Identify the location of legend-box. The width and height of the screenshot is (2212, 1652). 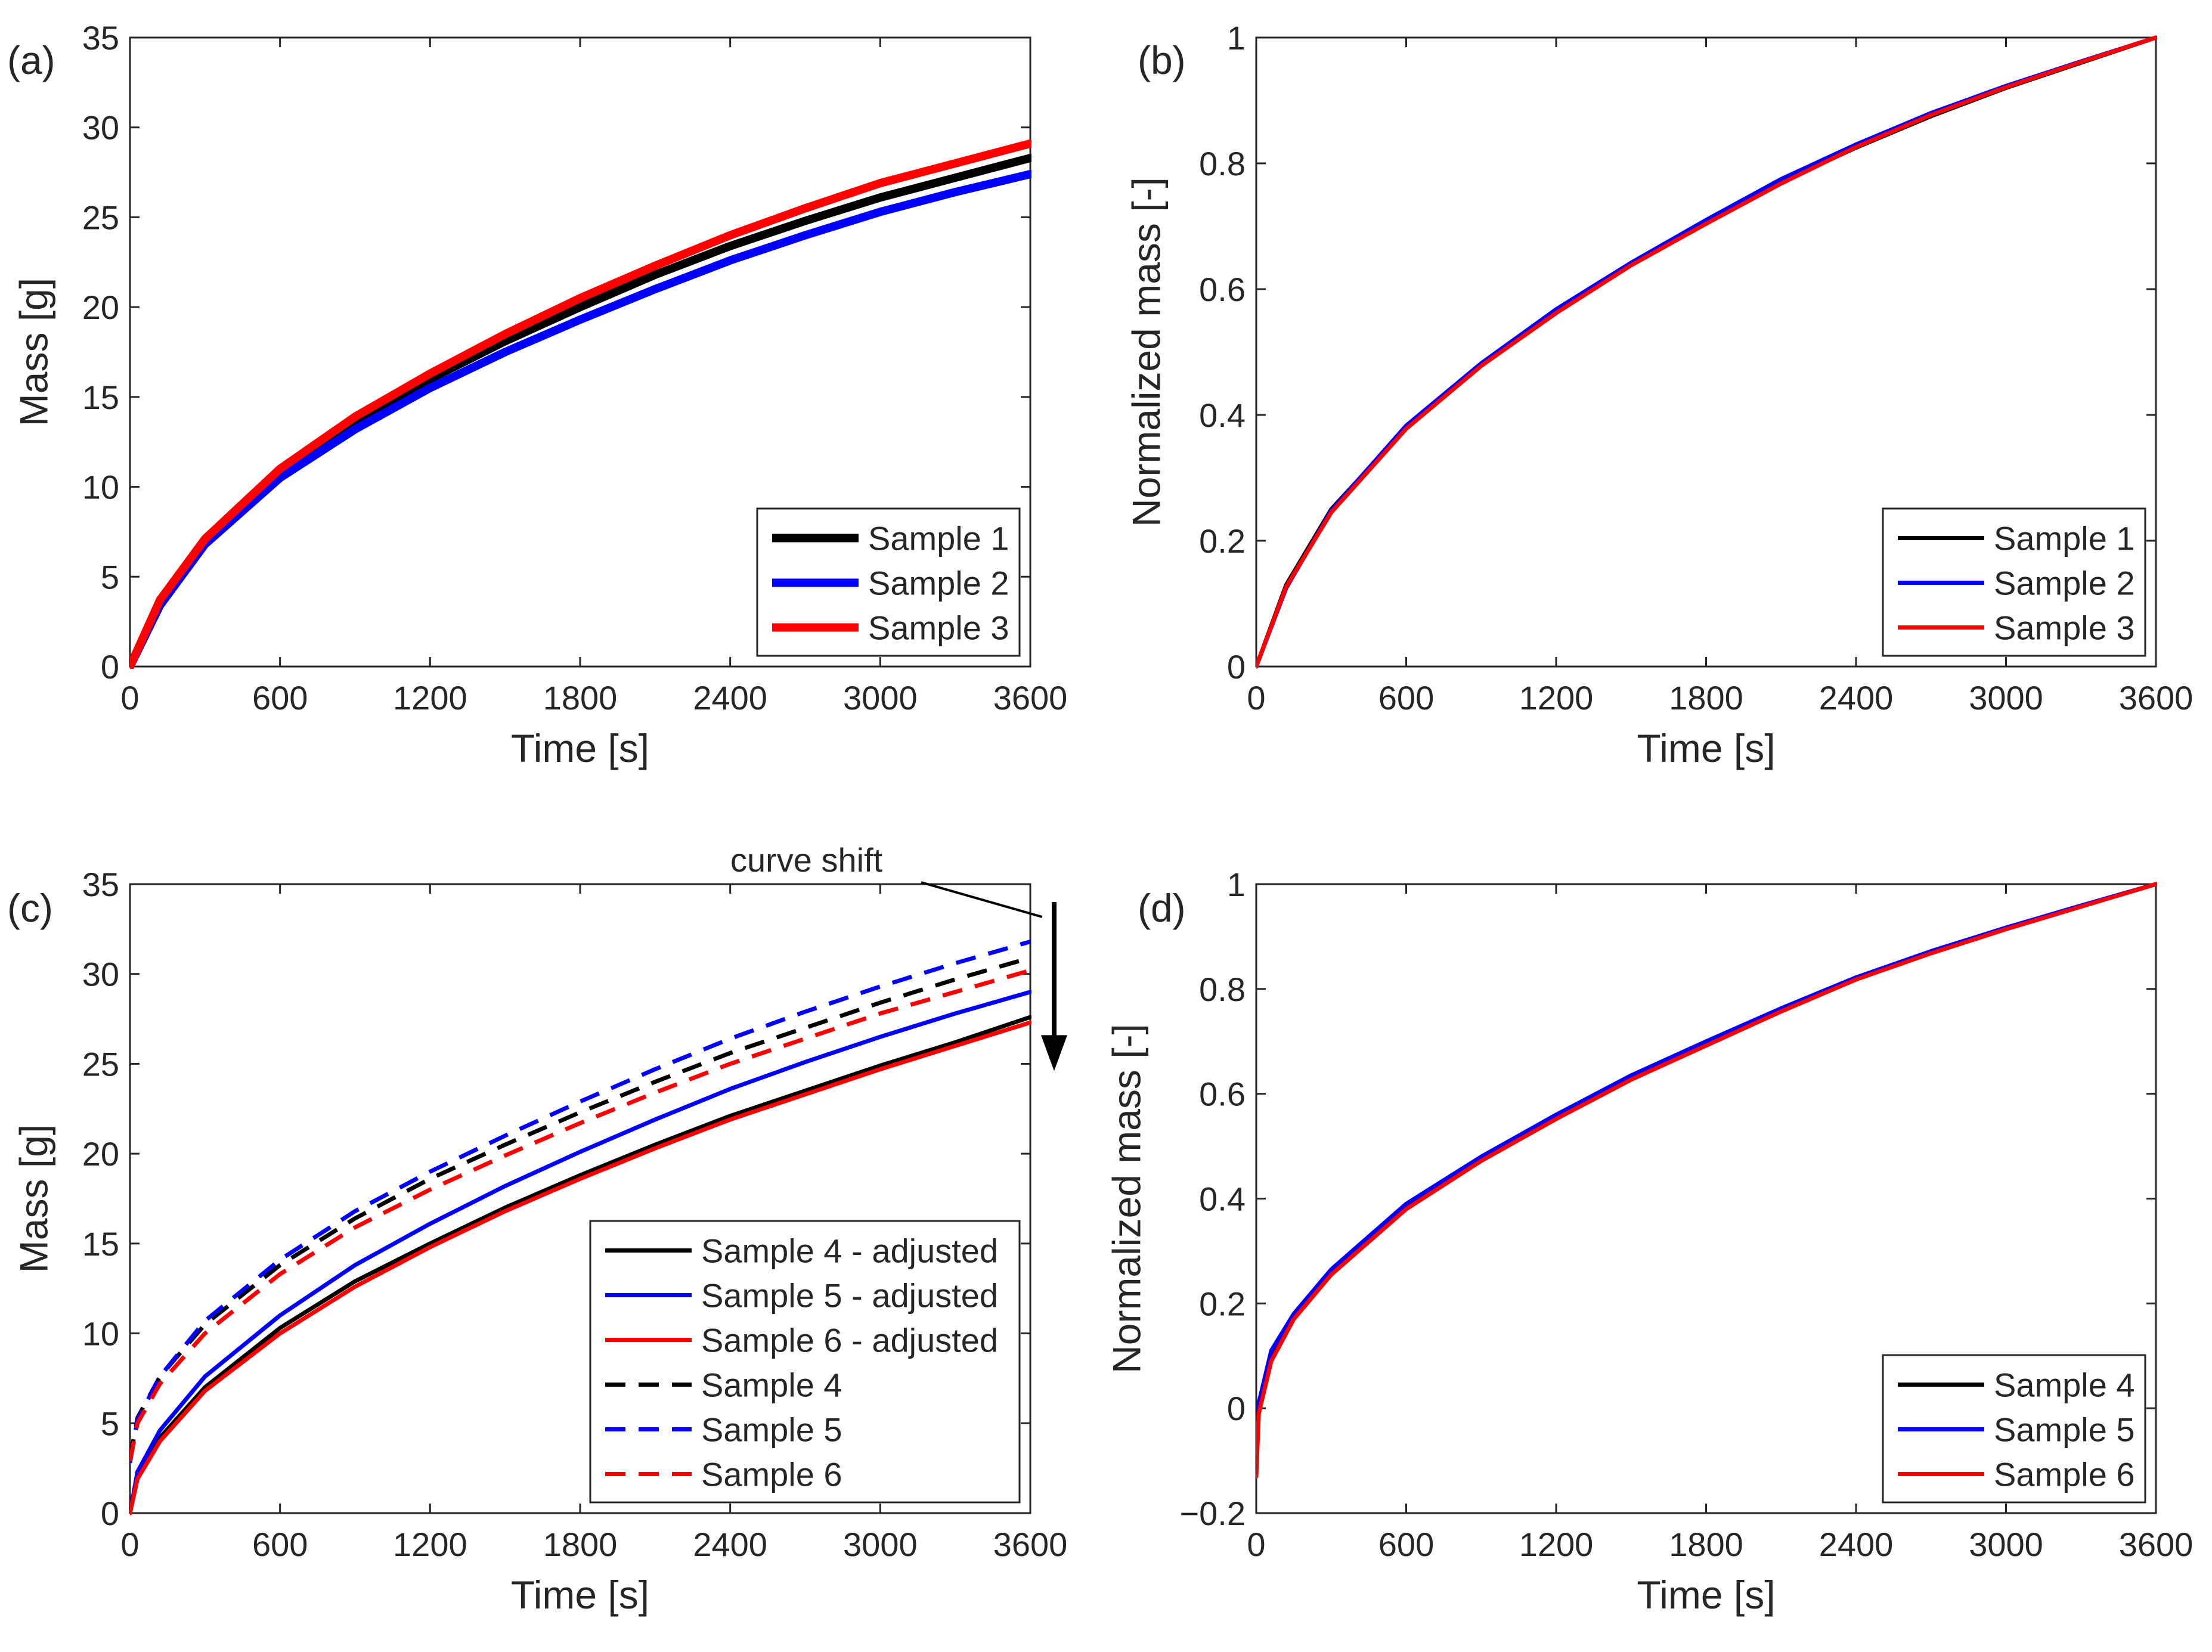
(805, 1362).